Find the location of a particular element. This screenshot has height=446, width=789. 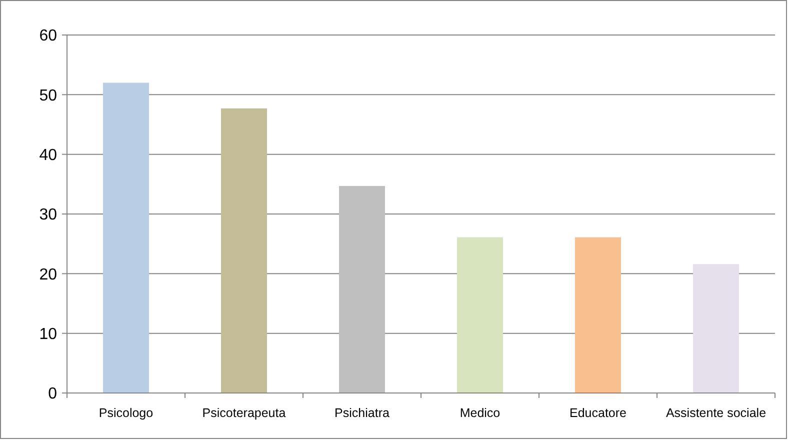

x-tick-label: Psicoterapeuta is located at coordinates (244, 413).